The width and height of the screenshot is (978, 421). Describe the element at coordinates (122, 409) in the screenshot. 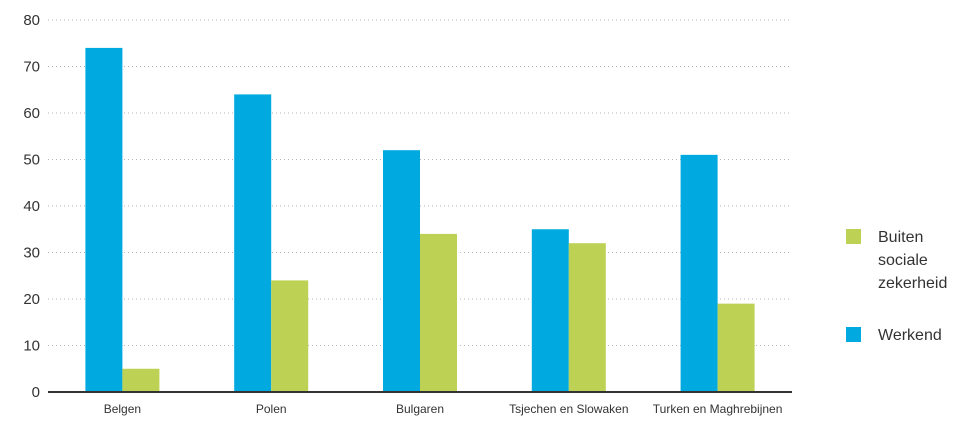

I see `x-category-label: Belgen` at that location.